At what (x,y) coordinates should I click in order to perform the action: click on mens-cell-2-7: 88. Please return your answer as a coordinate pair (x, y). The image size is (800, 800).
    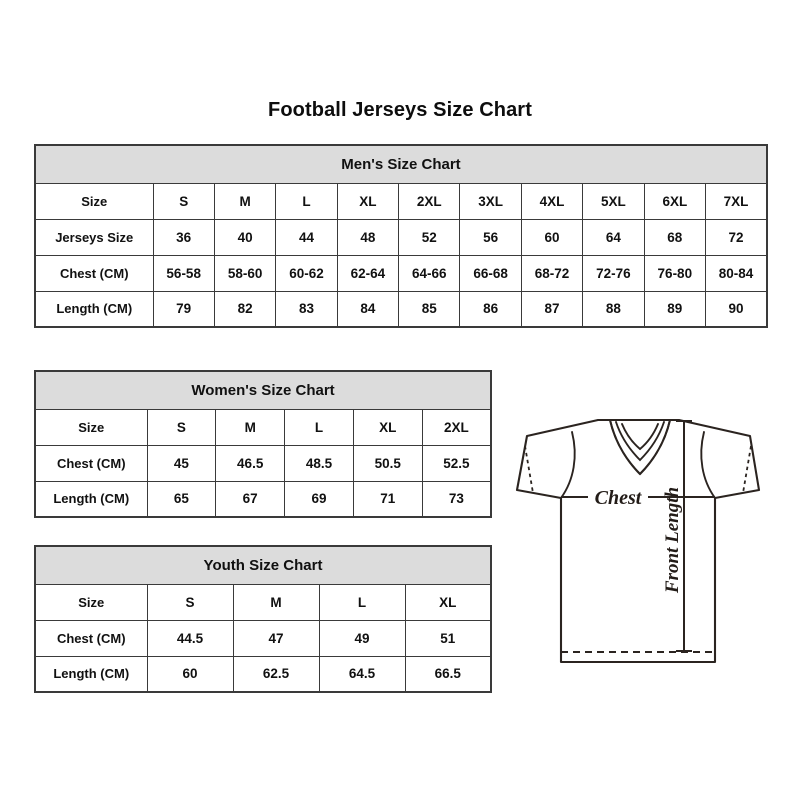
    Looking at the image, I should click on (613, 309).